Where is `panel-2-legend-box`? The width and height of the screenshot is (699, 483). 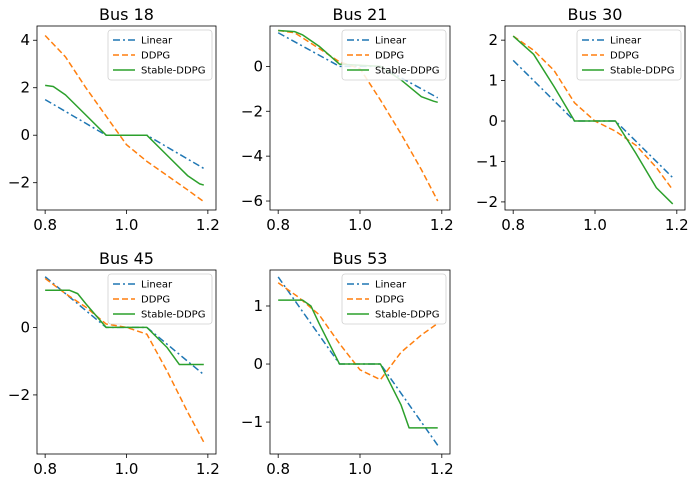 panel-2-legend-box is located at coordinates (394, 55).